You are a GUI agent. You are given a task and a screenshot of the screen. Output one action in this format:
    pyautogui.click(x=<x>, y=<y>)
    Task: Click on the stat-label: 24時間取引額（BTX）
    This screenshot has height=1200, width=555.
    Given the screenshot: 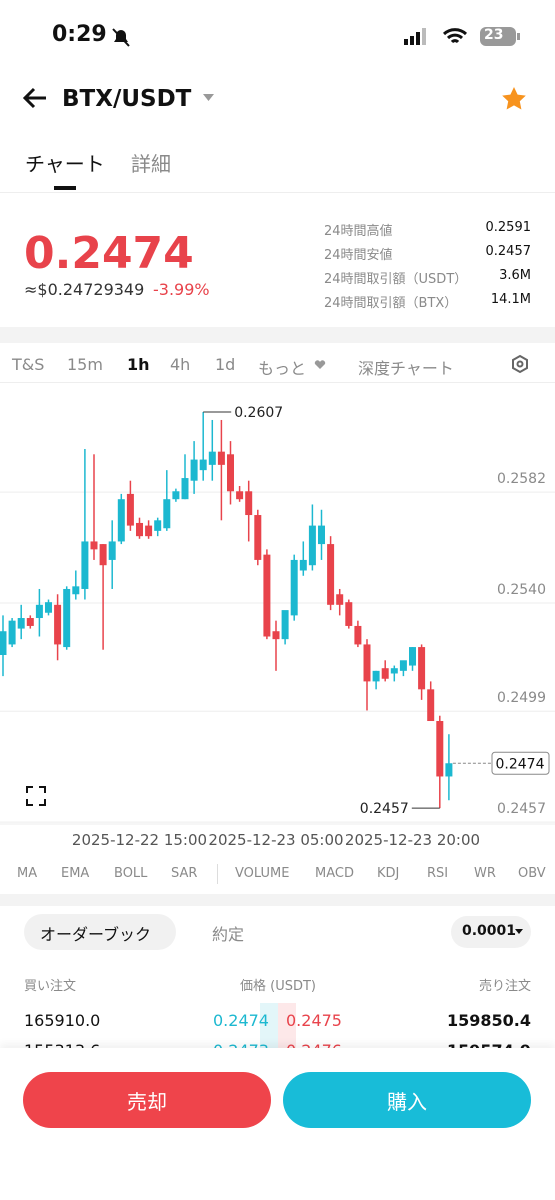 What is the action you would take?
    pyautogui.click(x=391, y=303)
    